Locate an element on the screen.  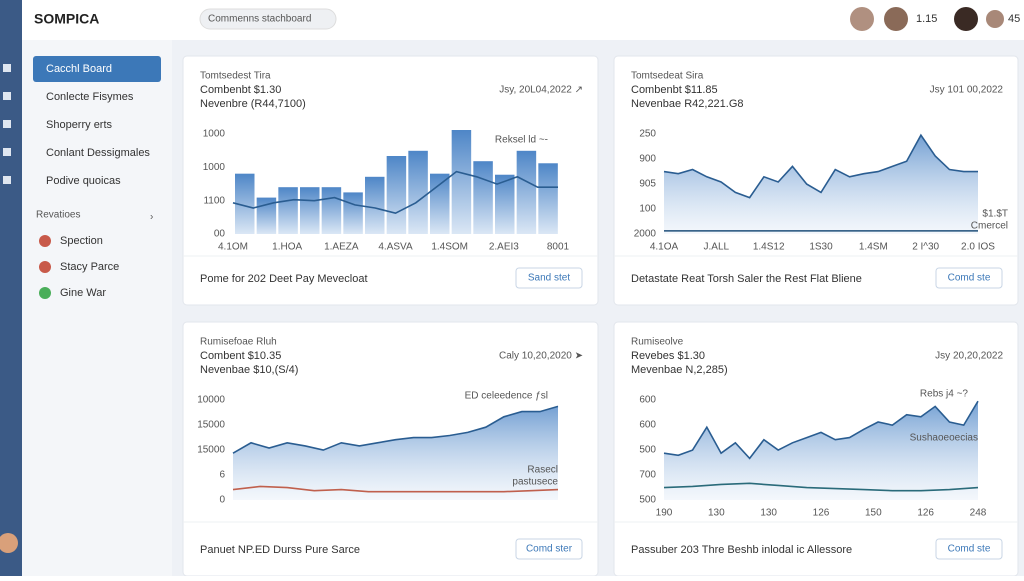
nav-item: Cacchl Board is located at coordinates (79, 69).